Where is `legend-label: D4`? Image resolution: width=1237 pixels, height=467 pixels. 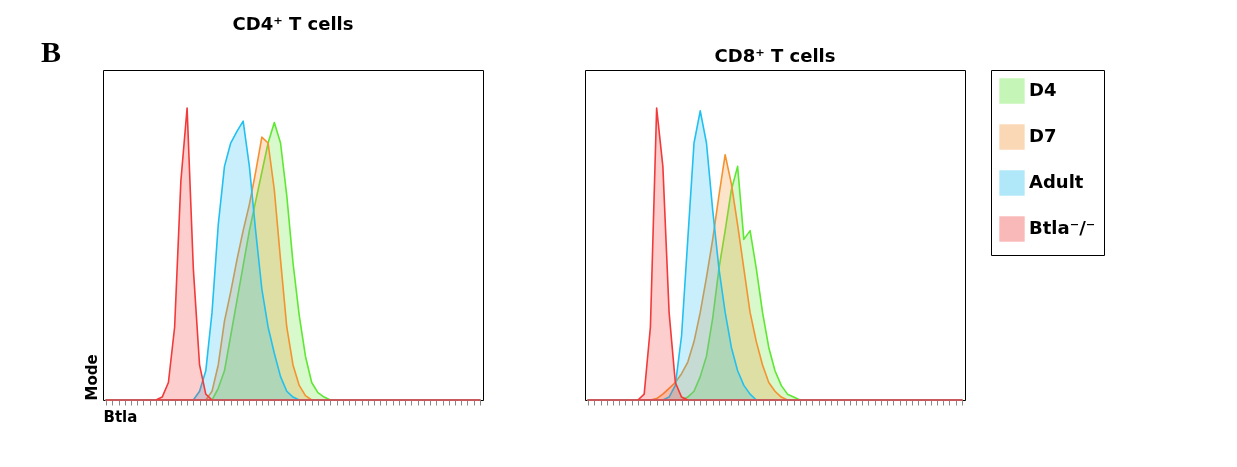
legend-label: D4 is located at coordinates (1043, 89).